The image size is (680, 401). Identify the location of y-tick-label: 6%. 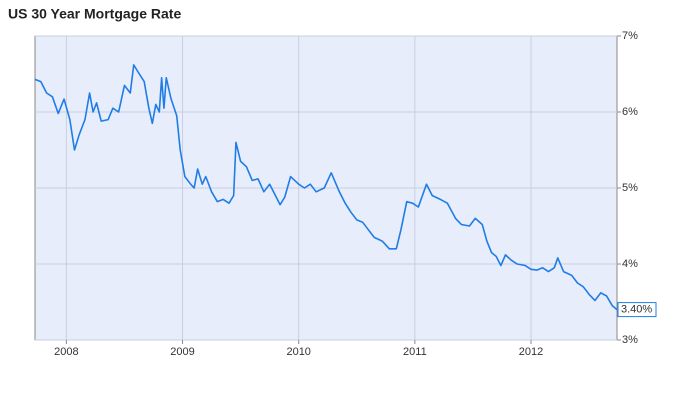
(630, 112).